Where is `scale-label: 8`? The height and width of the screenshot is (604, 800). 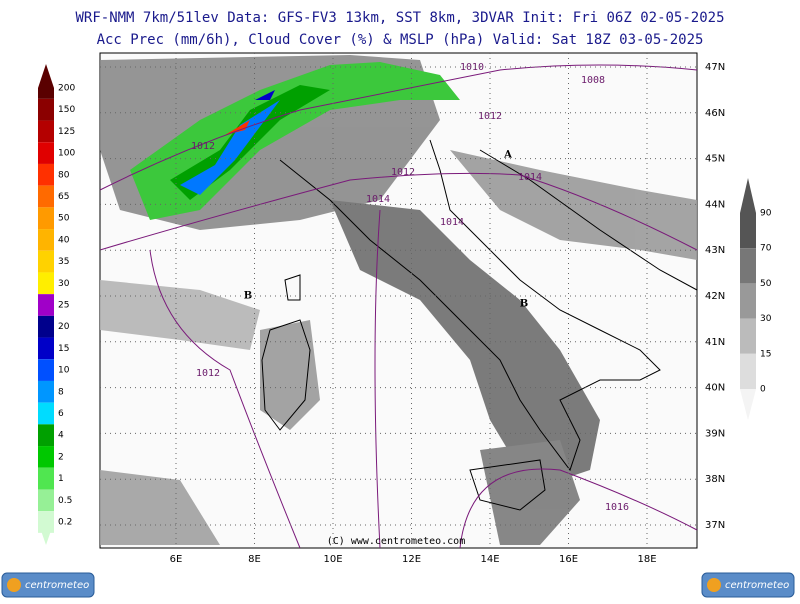
scale-label: 8 is located at coordinates (61, 392).